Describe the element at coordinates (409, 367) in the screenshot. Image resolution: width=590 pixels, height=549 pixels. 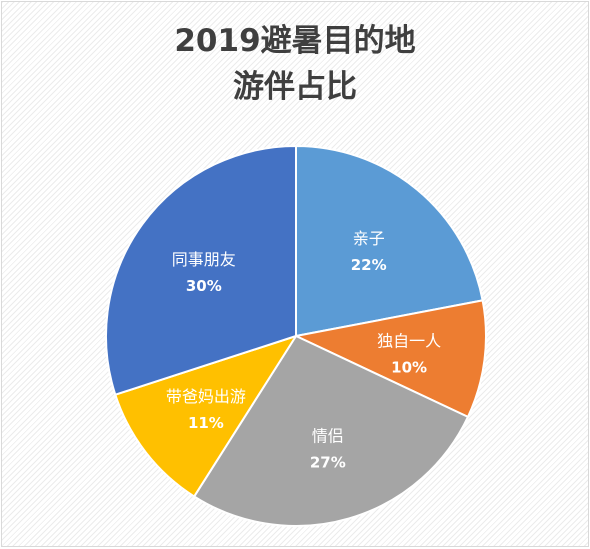
I see `slice-percent-label-2: 10%` at that location.